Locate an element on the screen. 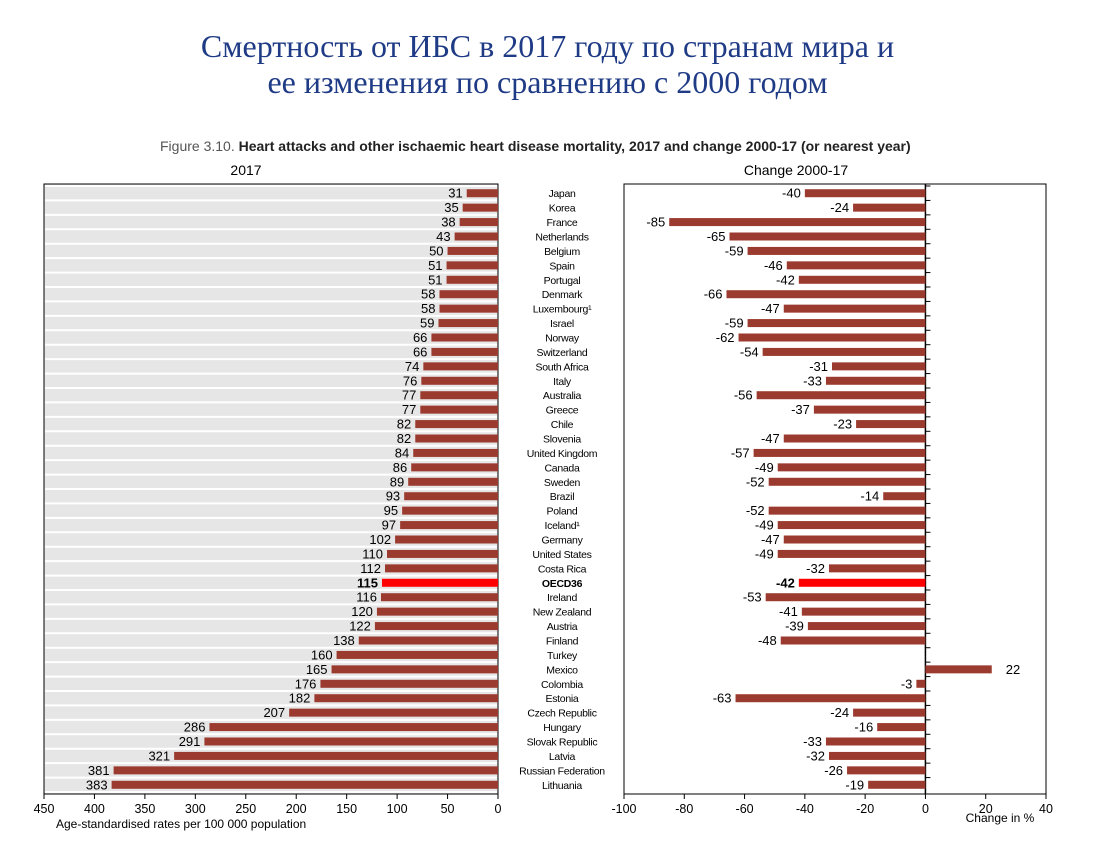 This screenshot has height=845, width=1111. right-bar-value: -19 is located at coordinates (854, 784).